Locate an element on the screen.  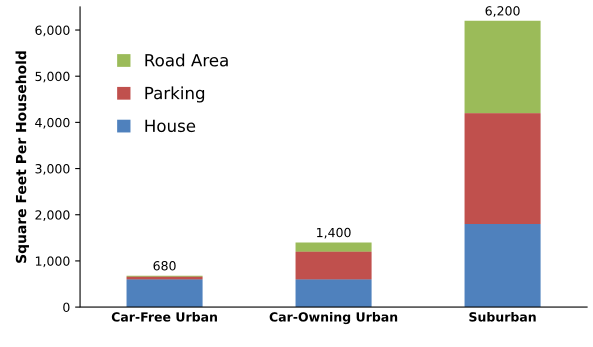
total-label: 6,200 is located at coordinates (503, 11).